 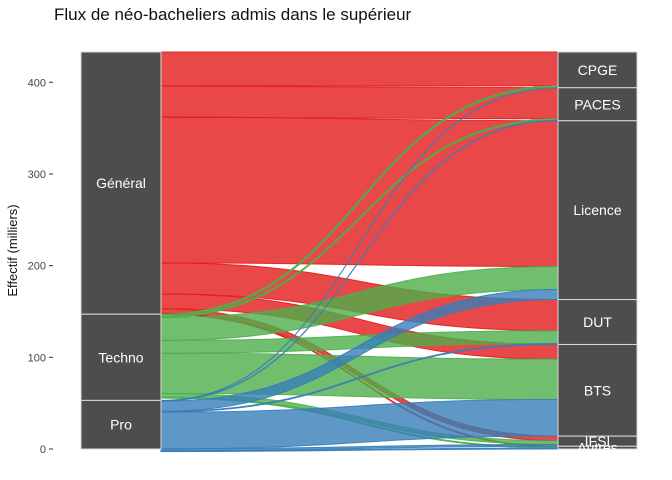 What do you see at coordinates (120, 357) in the screenshot?
I see `stratum-label-techno: Techno` at bounding box center [120, 357].